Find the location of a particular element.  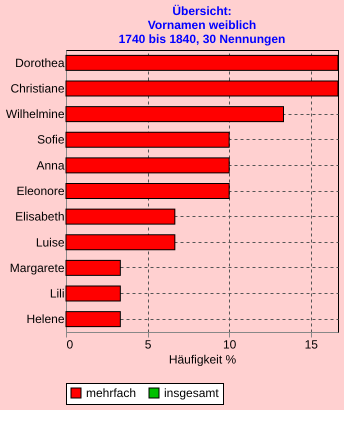

legend-label: mehrfach is located at coordinates (111, 393).